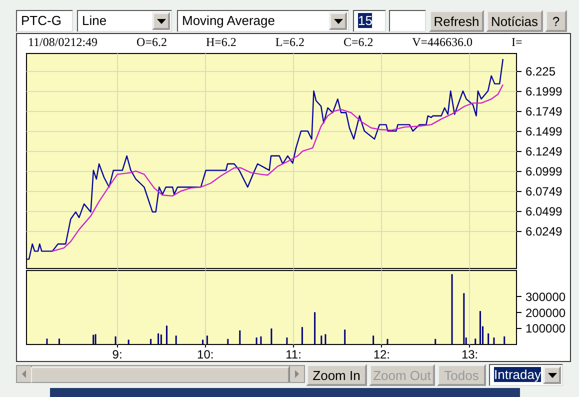 This screenshot has height=397, width=579. Describe the element at coordinates (117, 355) in the screenshot. I see `x-tick-label: 9:` at that location.